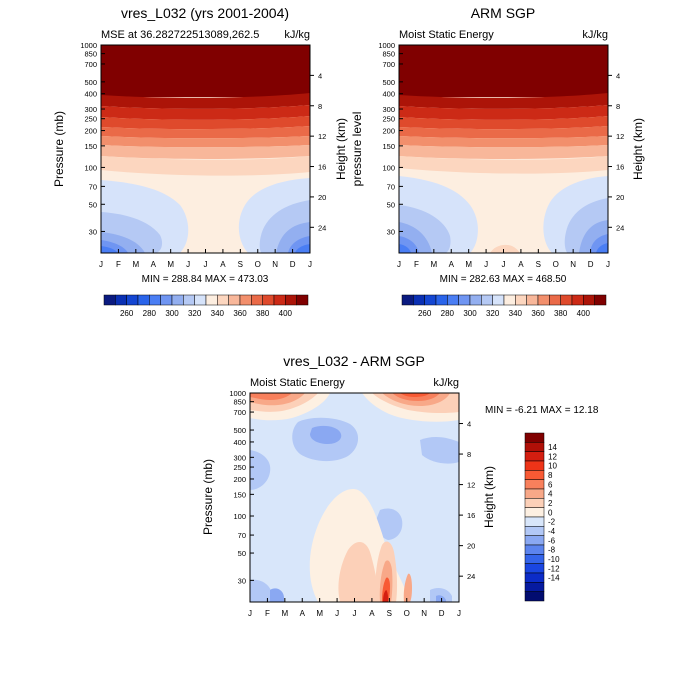 This screenshot has width=700, height=700. What do you see at coordinates (416, 264) in the screenshot?
I see `panel-obs-xtick-label: F` at bounding box center [416, 264].